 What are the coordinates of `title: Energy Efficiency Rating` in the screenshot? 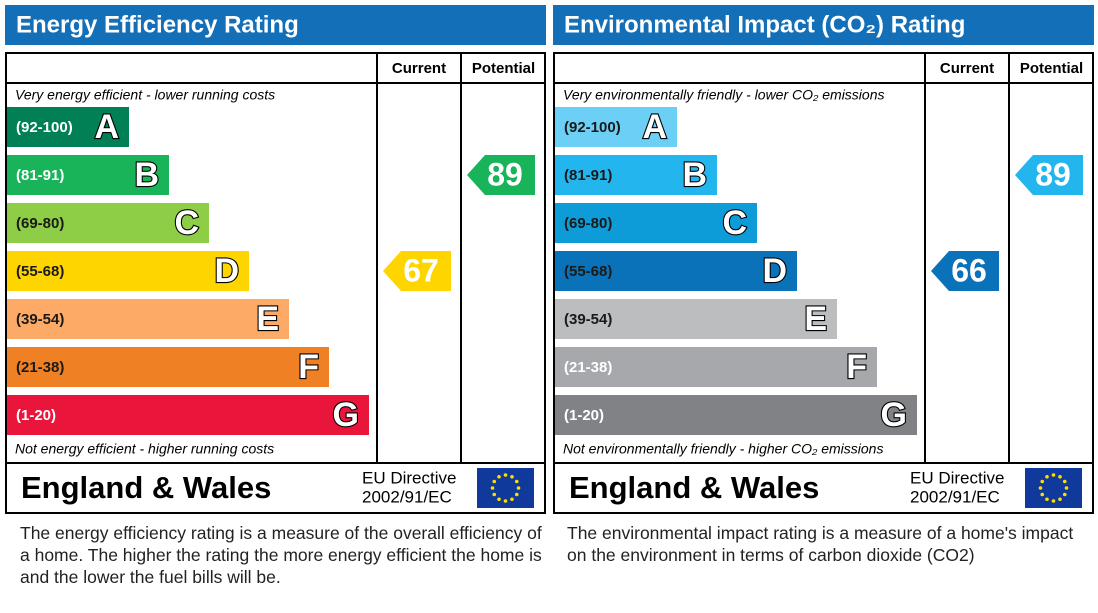 It's located at (157, 24).